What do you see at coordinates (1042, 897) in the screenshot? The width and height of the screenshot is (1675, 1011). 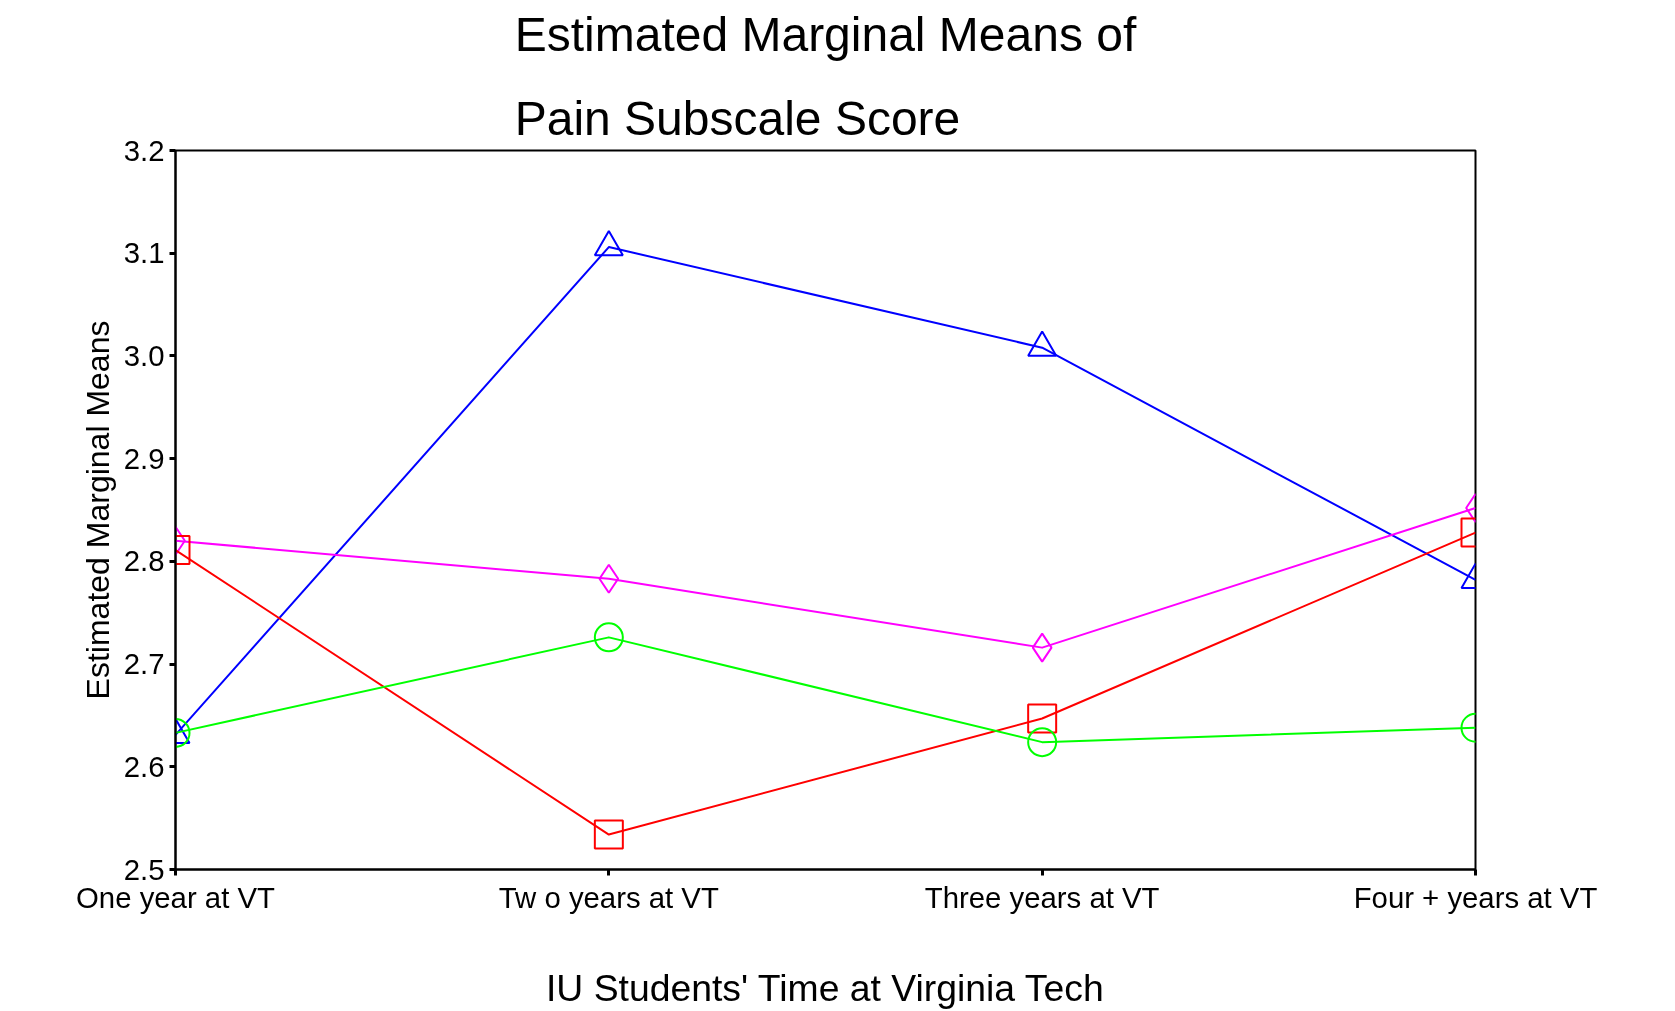 I see `x-tick-label: Three years at VT` at bounding box center [1042, 897].